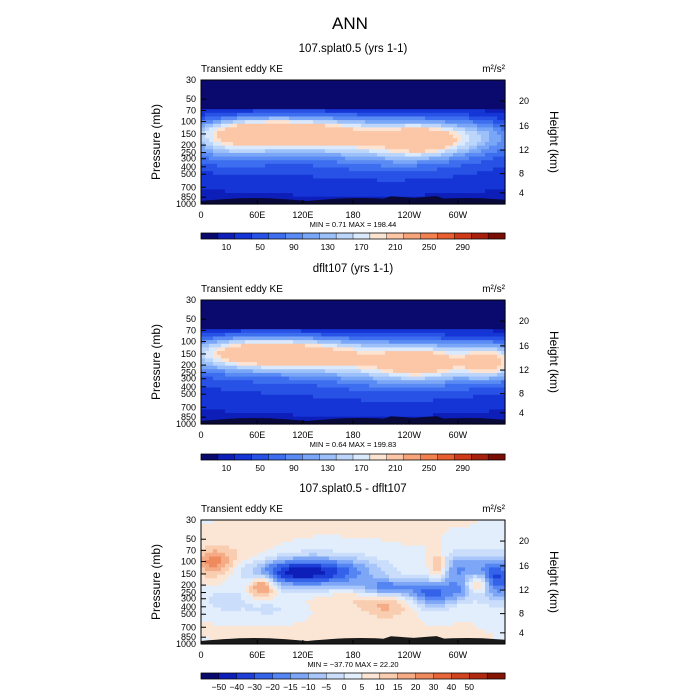 Image resolution: width=700 pixels, height=700 pixels. I want to click on colorbar-tick-label: −40, so click(237, 687).